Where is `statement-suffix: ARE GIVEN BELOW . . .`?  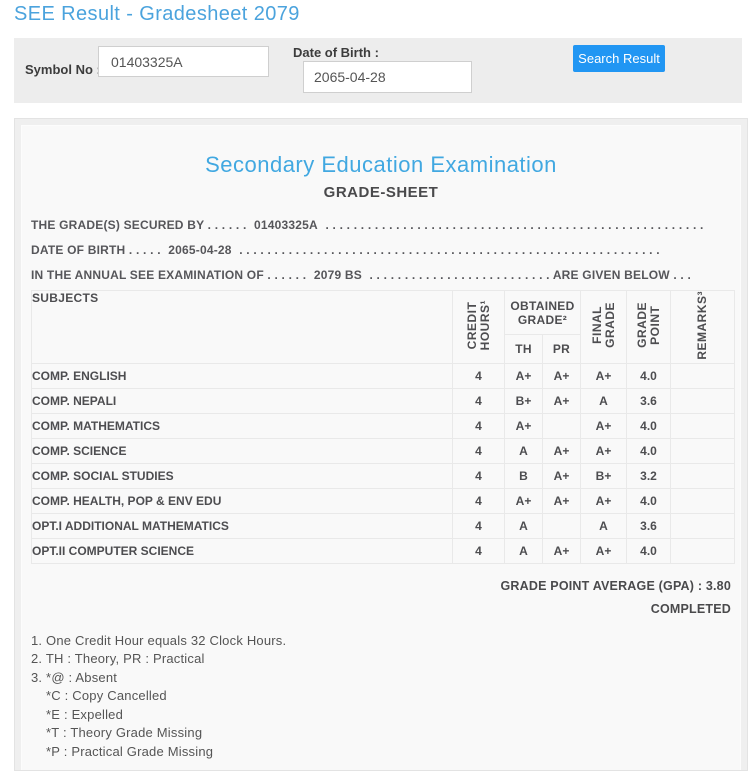
statement-suffix: ARE GIVEN BELOW . . . is located at coordinates (622, 275).